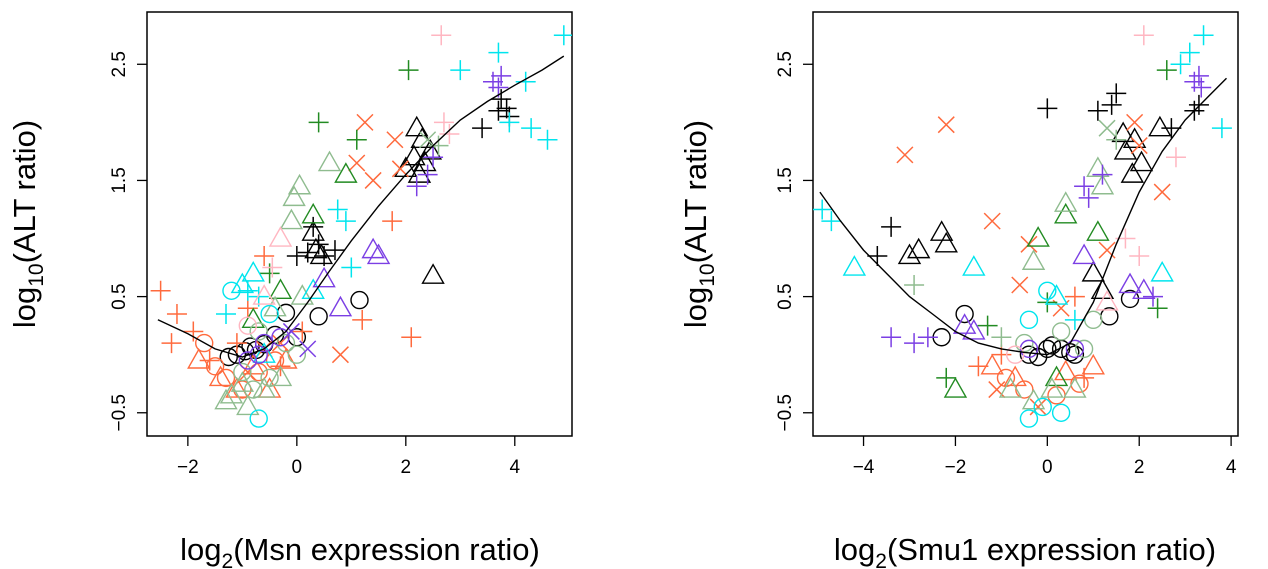  I want to click on x-tick-label: 2, so click(1139, 467).